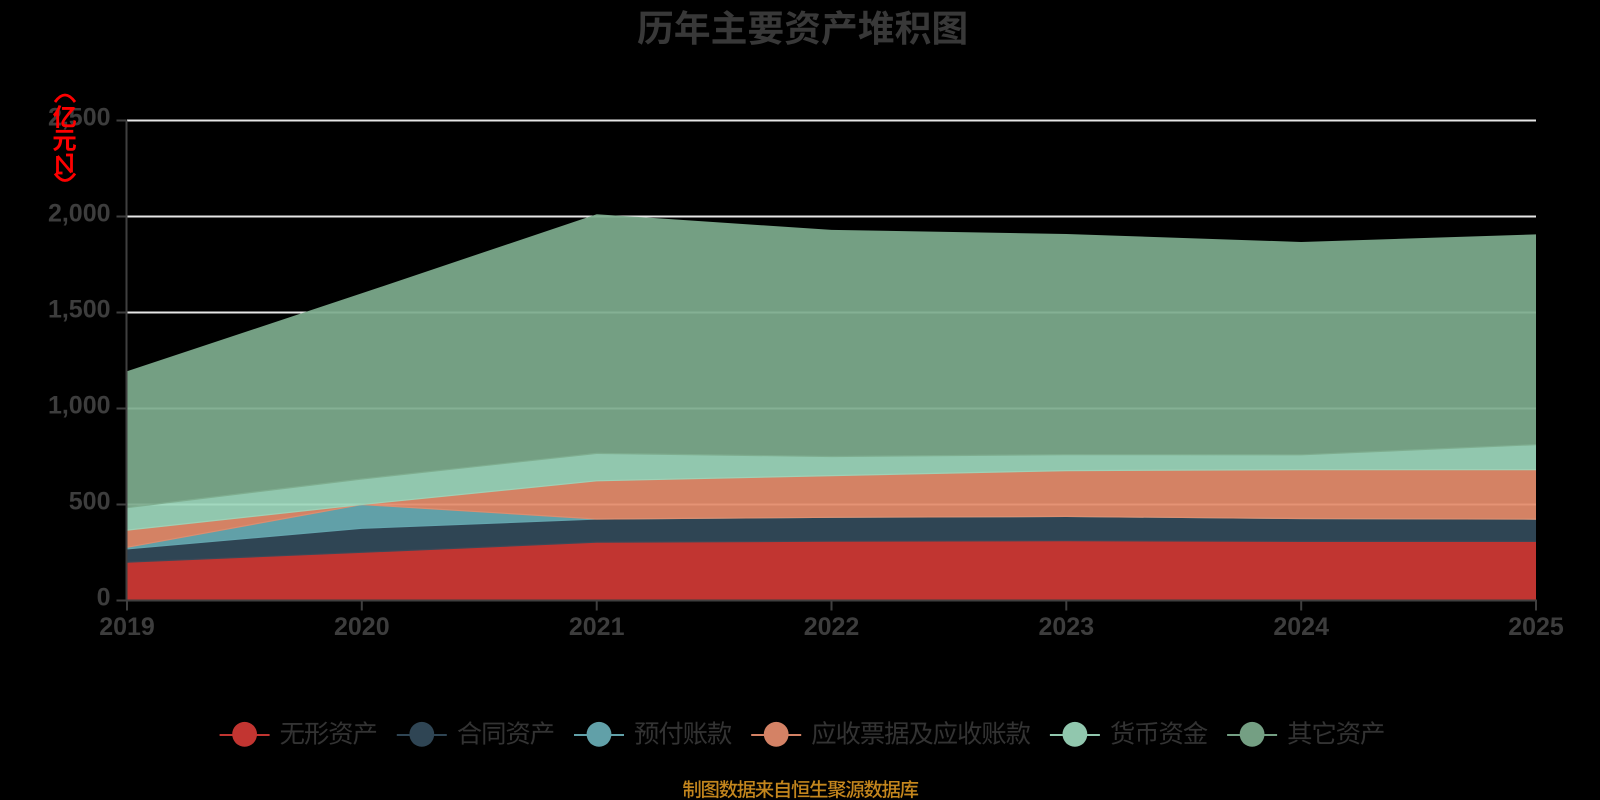 This screenshot has width=1600, height=800. I want to click on svg-text: 2024, so click(1301, 627).